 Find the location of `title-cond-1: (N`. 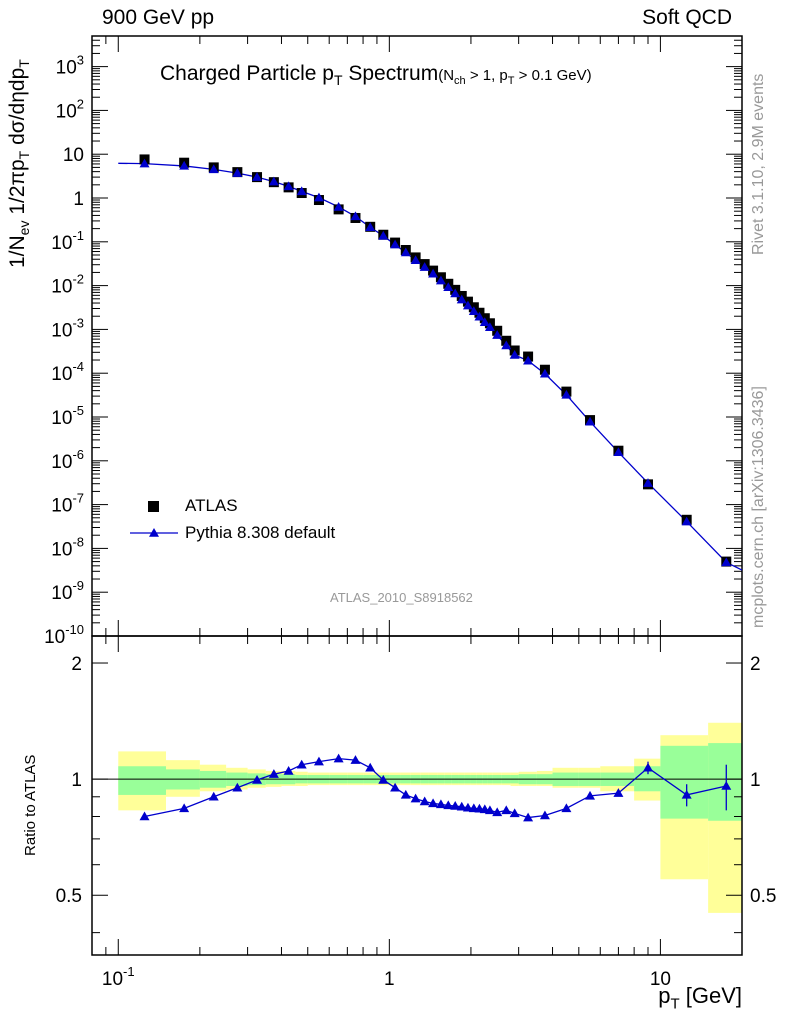

title-cond-1: (N is located at coordinates (446, 75).